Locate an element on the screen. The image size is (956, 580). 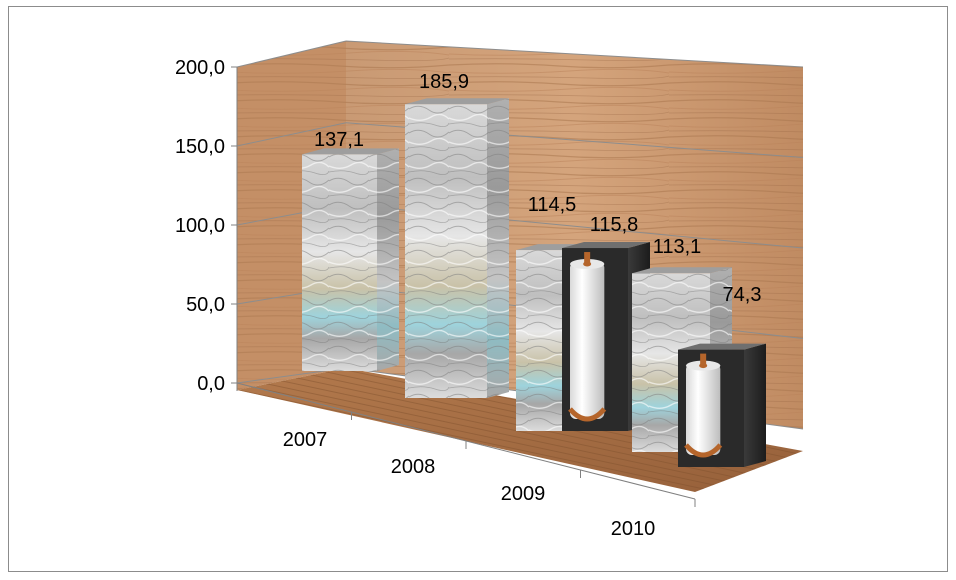
y-tick-label: 0,0 is located at coordinates (211, 384).